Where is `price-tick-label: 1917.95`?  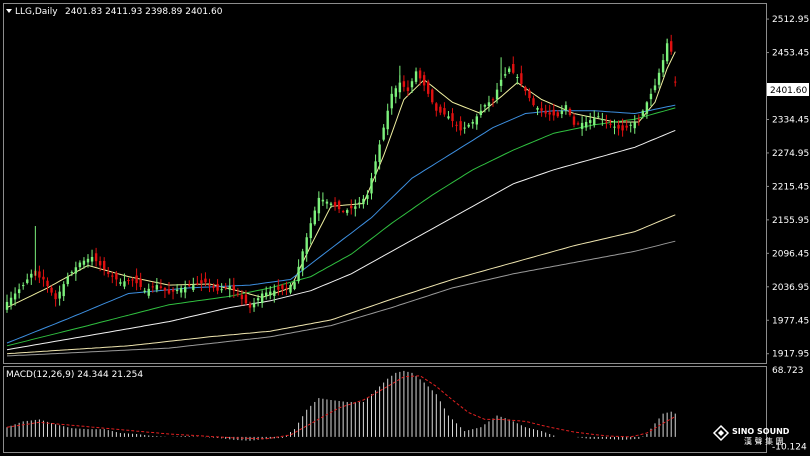 price-tick-label: 1917.95 is located at coordinates (790, 355).